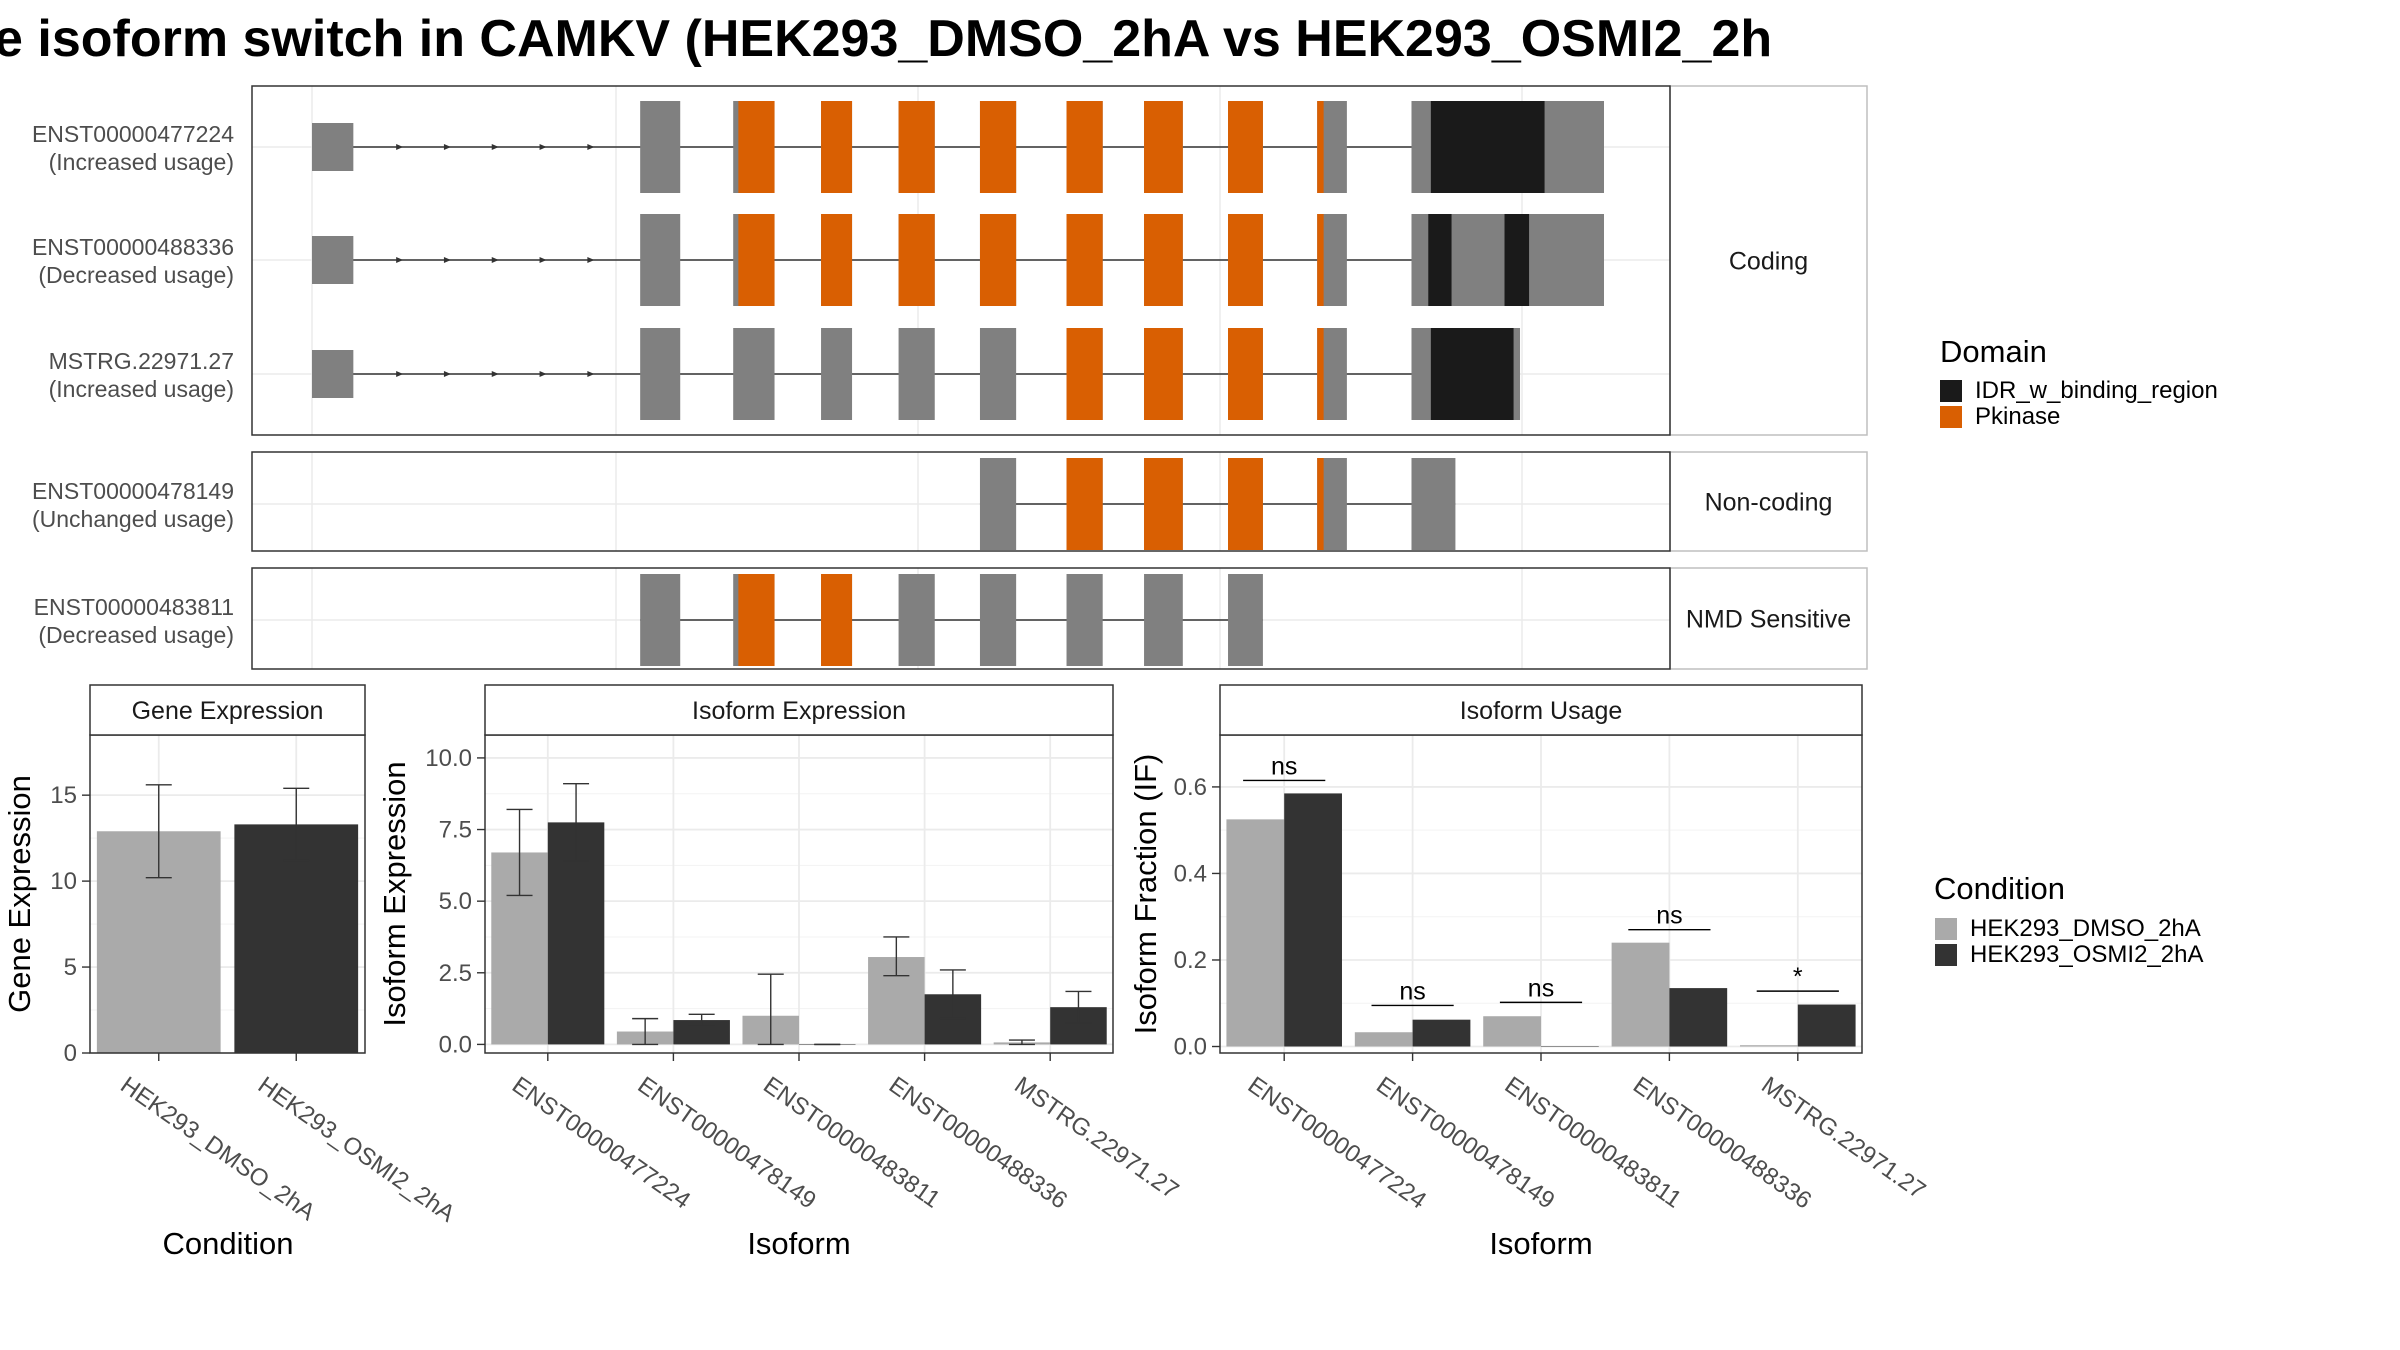 This screenshot has height=1350, width=2400. I want to click on panel-strip-label: Non-coding, so click(1769, 503).